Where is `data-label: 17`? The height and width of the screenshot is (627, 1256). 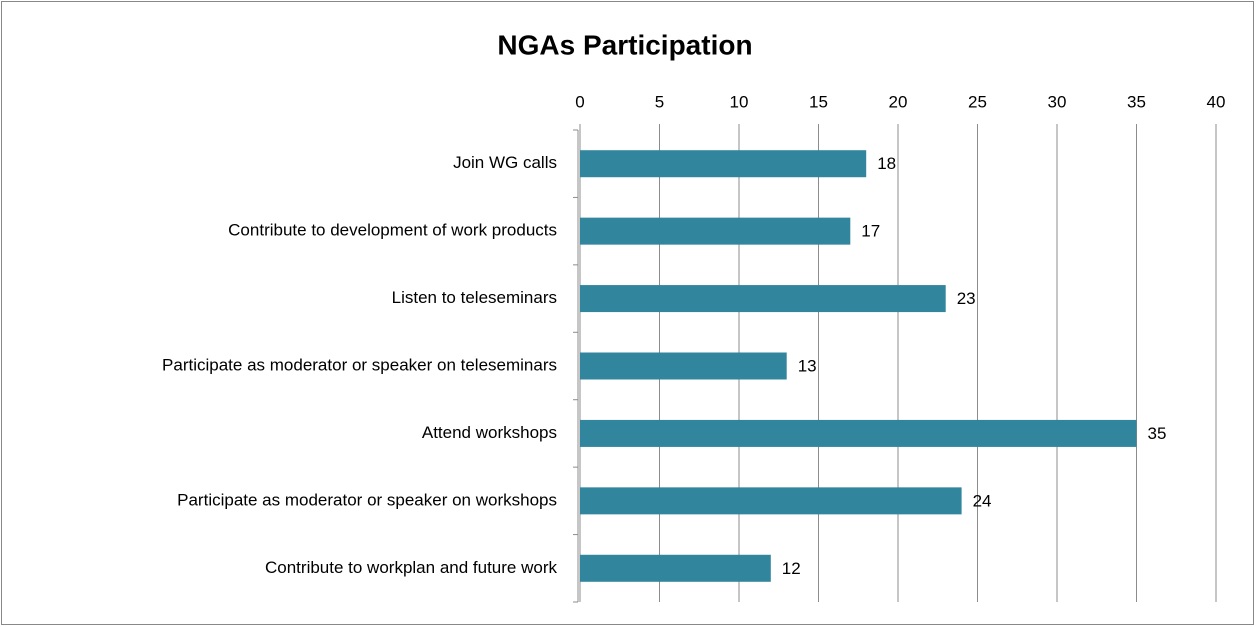
data-label: 17 is located at coordinates (870, 231).